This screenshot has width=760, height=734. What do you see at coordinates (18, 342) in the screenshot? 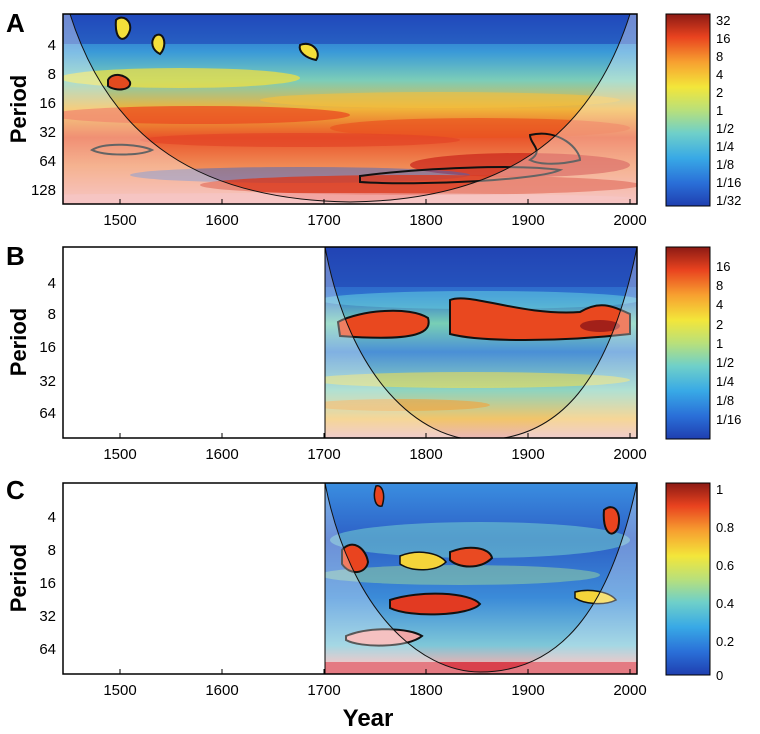
I see `y-axis-label-b: Period` at bounding box center [18, 342].